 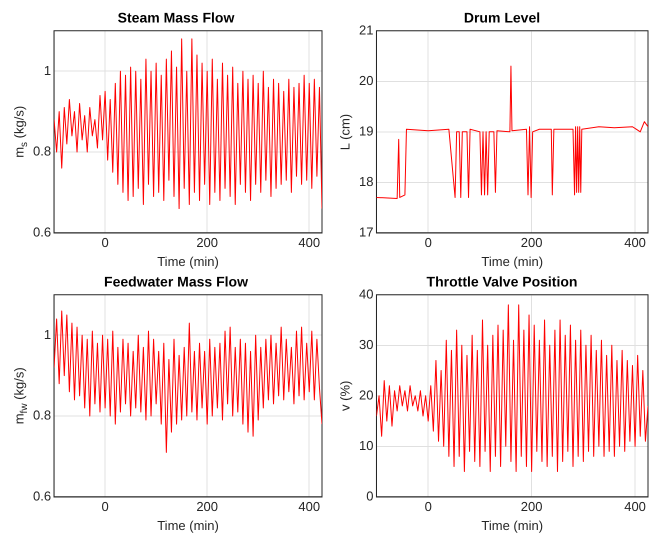 What do you see at coordinates (176, 281) in the screenshot?
I see `chart-title: Feedwater Mass Flow` at bounding box center [176, 281].